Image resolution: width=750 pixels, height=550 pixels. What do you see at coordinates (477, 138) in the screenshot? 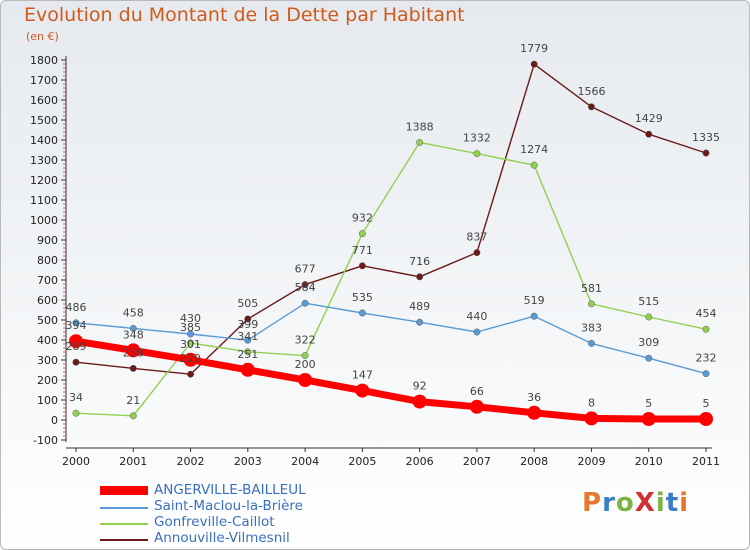
I see `data-label: 1332` at bounding box center [477, 138].